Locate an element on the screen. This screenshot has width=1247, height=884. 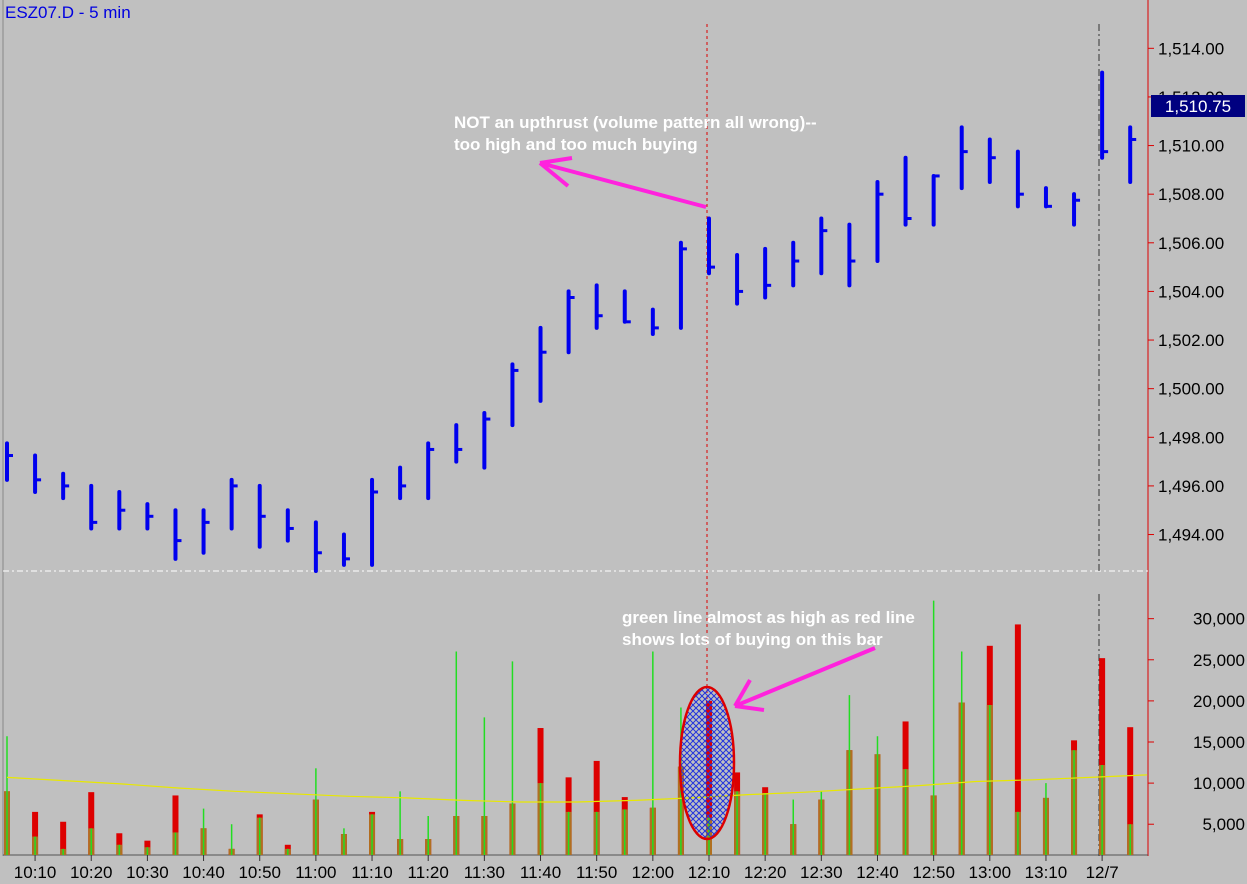
volume-tick-label: 5,000 is located at coordinates (1223, 824).